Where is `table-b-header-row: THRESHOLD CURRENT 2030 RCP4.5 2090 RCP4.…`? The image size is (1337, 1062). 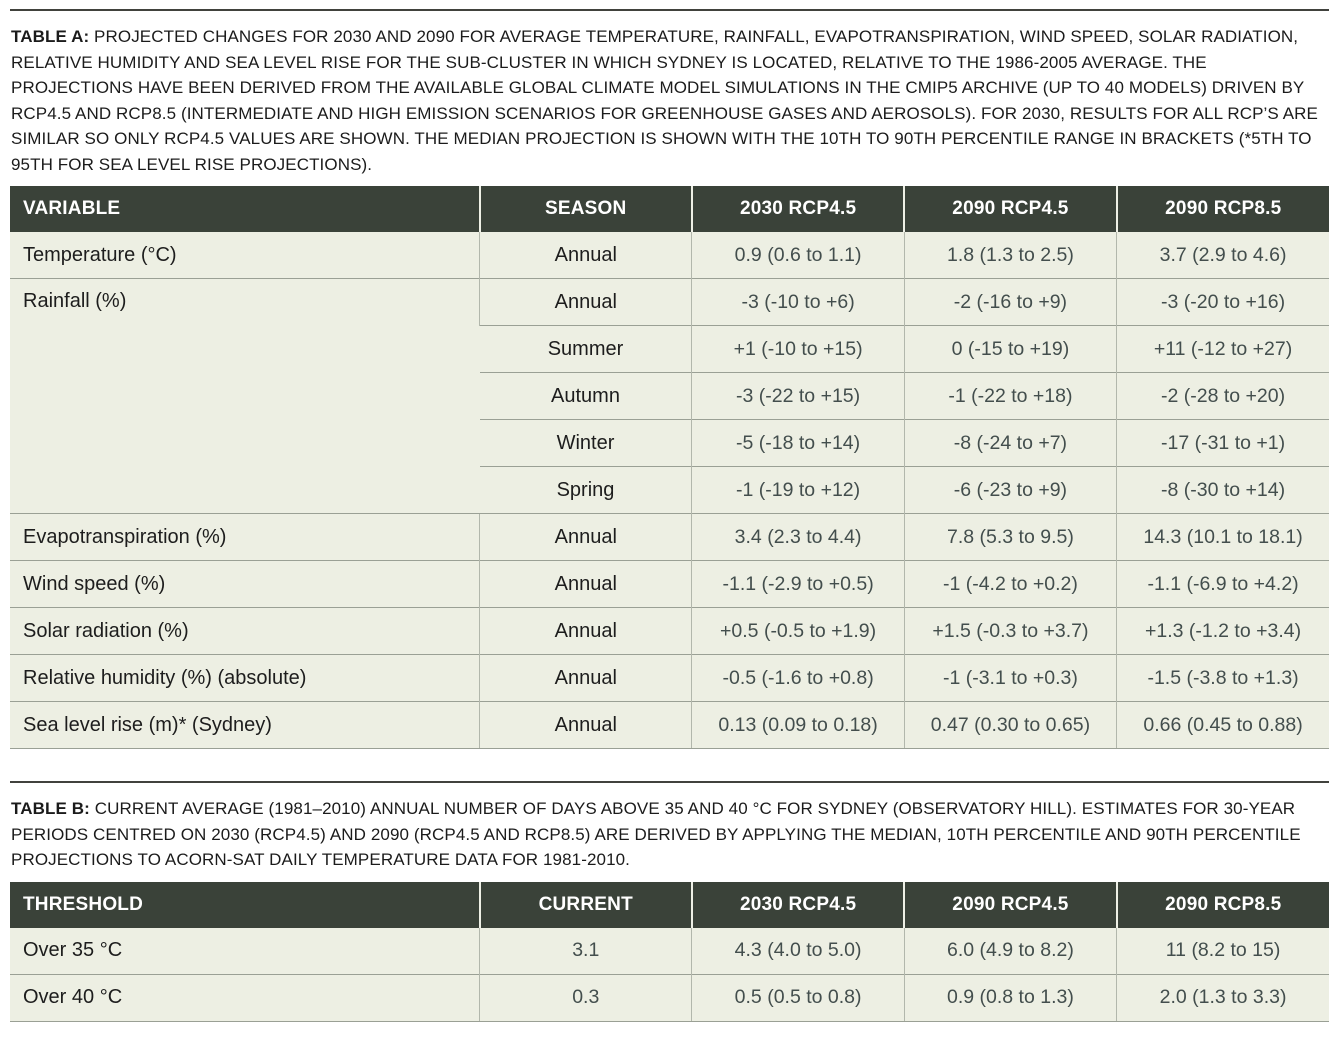
table-b-header-row: THRESHOLD CURRENT 2030 RCP4.5 2090 RCP4.… is located at coordinates (669, 904).